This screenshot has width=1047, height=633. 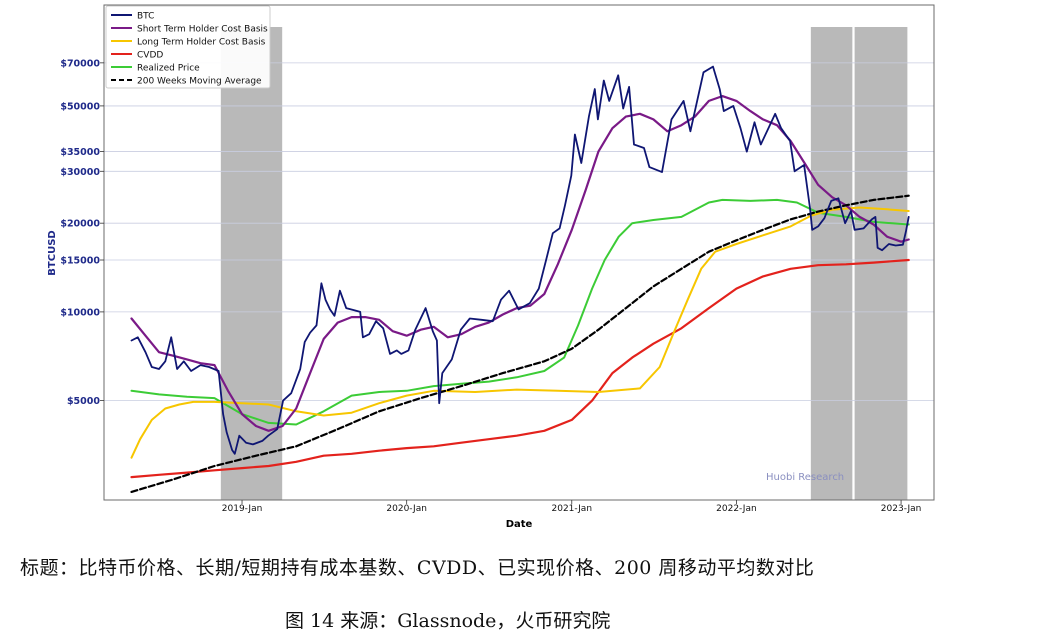 I want to click on x-tick-label: 2020-Jan, so click(x=406, y=509).